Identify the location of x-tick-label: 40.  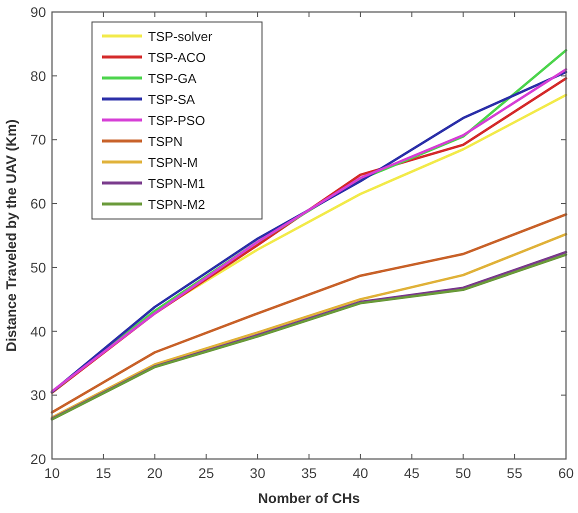
(360, 473).